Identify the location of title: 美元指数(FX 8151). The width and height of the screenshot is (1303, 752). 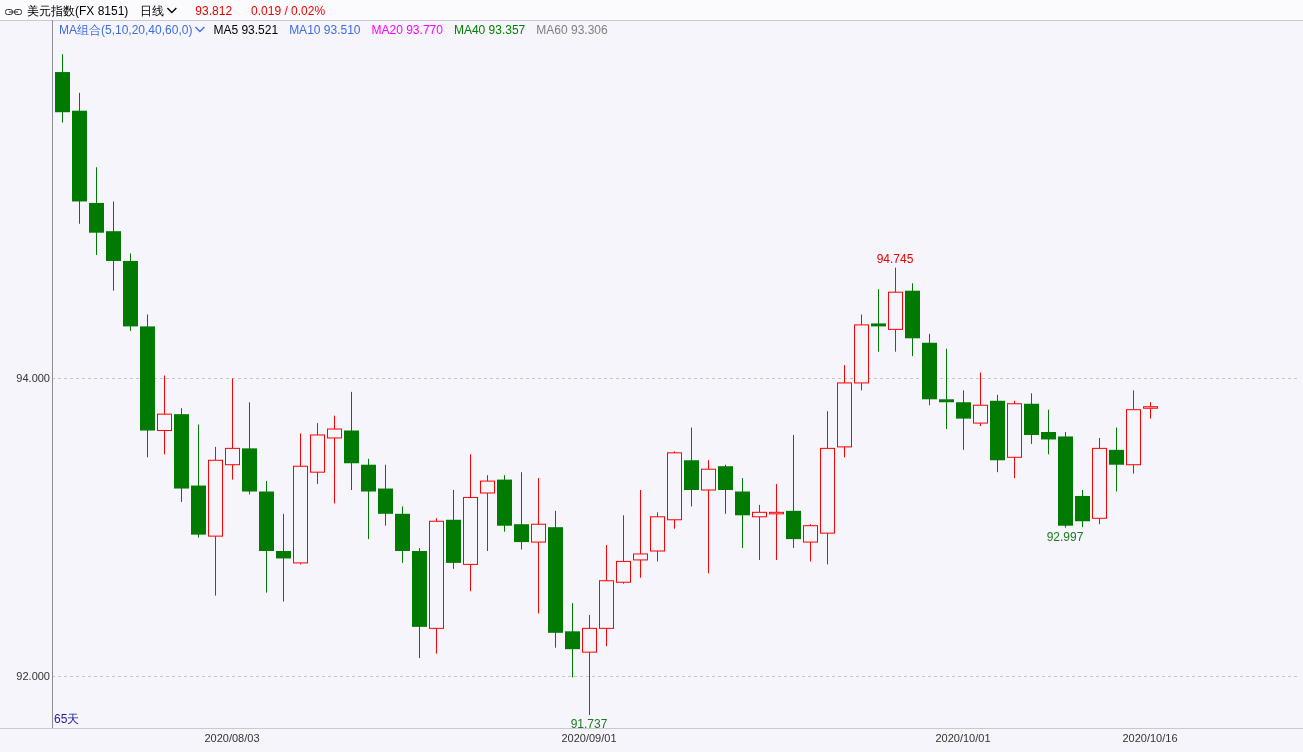
(78, 11).